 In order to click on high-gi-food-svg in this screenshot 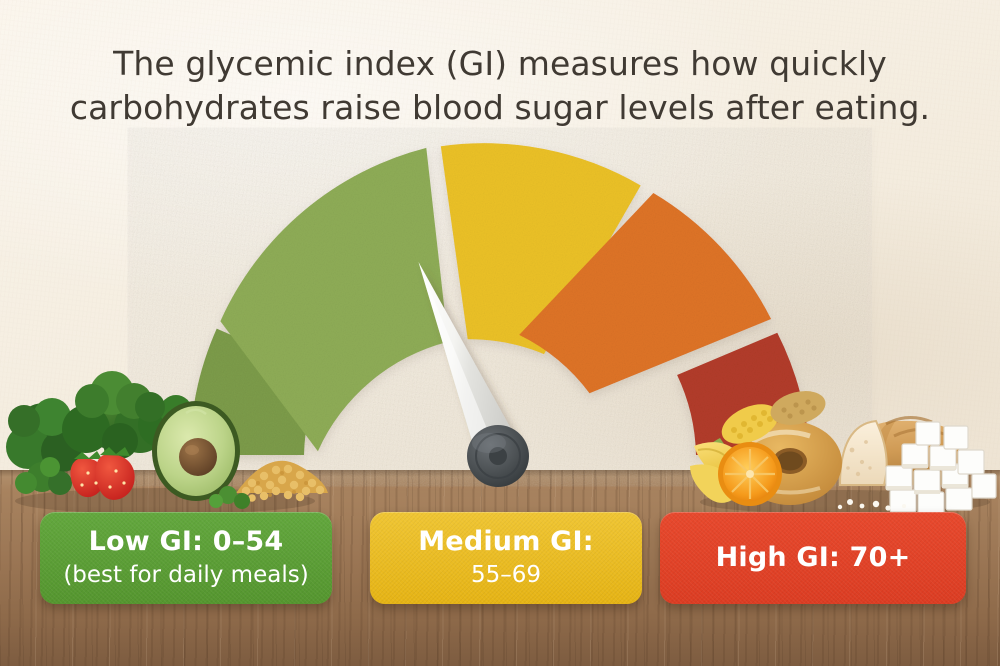, I will do `click(843, 453)`.